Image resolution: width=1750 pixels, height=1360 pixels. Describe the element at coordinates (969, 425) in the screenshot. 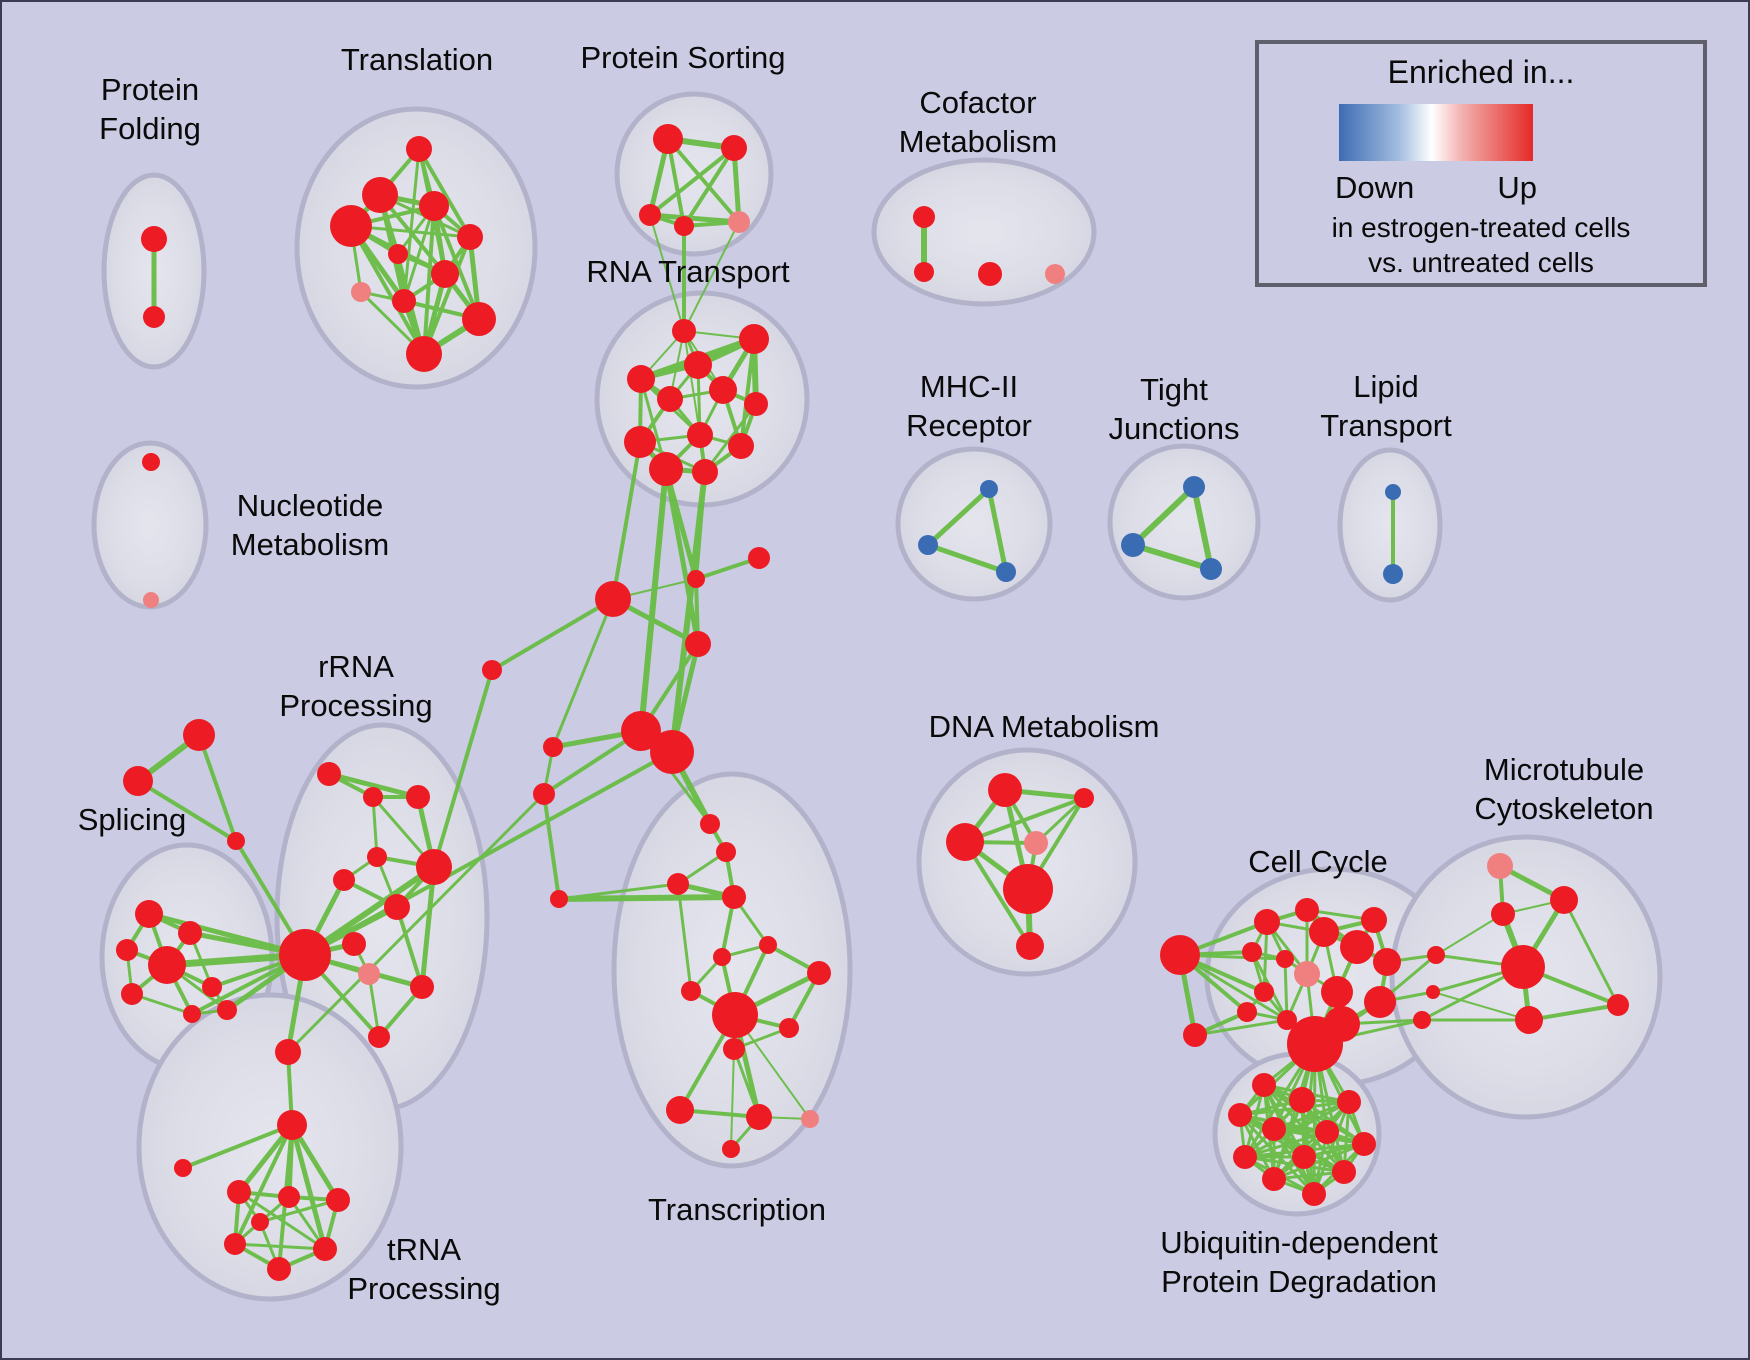

I see `cluster-mhc-ii-receptor-label: Receptor` at that location.